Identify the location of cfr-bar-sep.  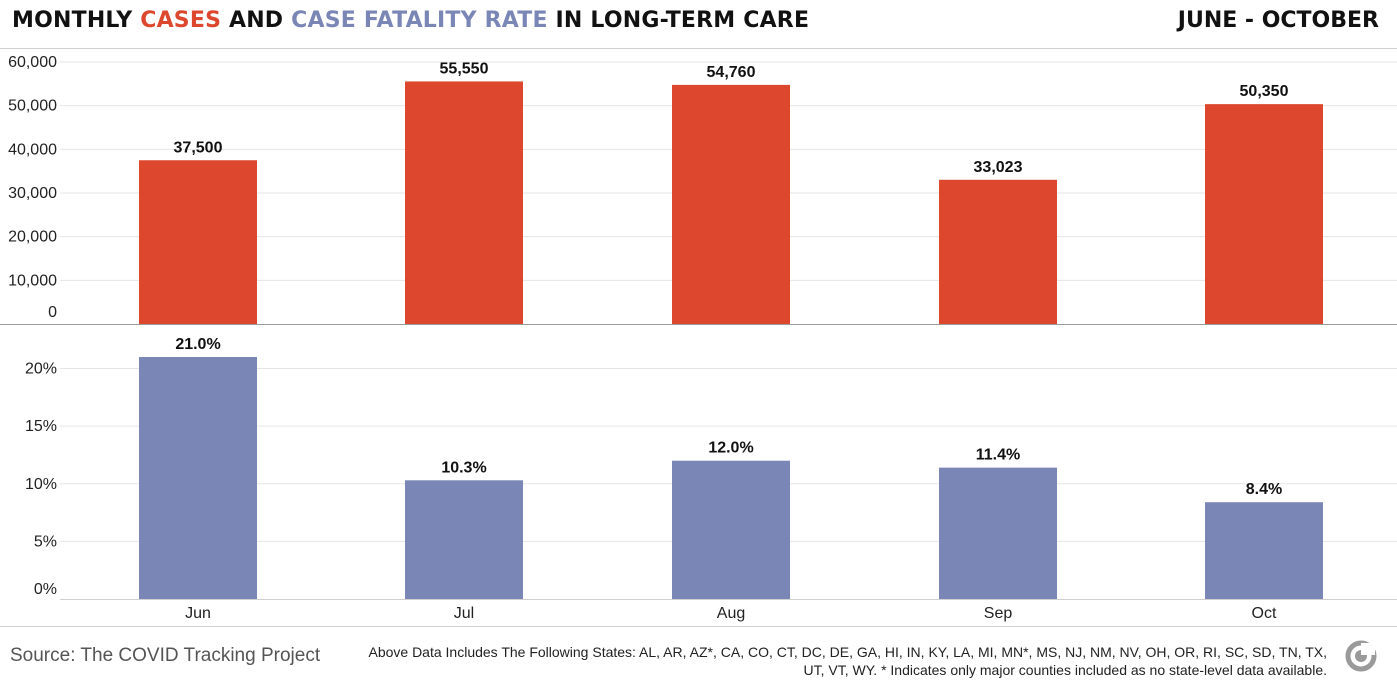
(998, 533).